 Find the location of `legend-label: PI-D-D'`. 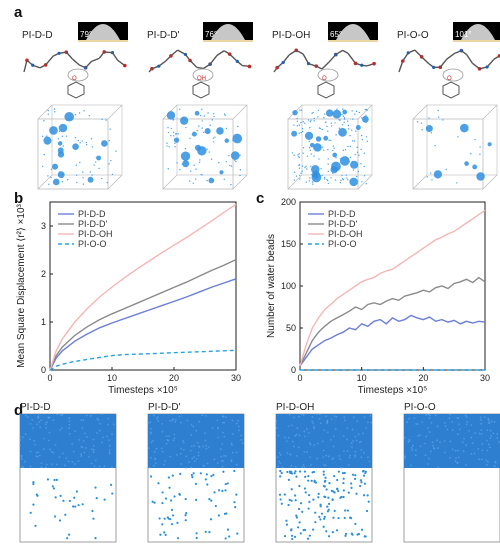

legend-label: PI-D-D' is located at coordinates (342, 224).